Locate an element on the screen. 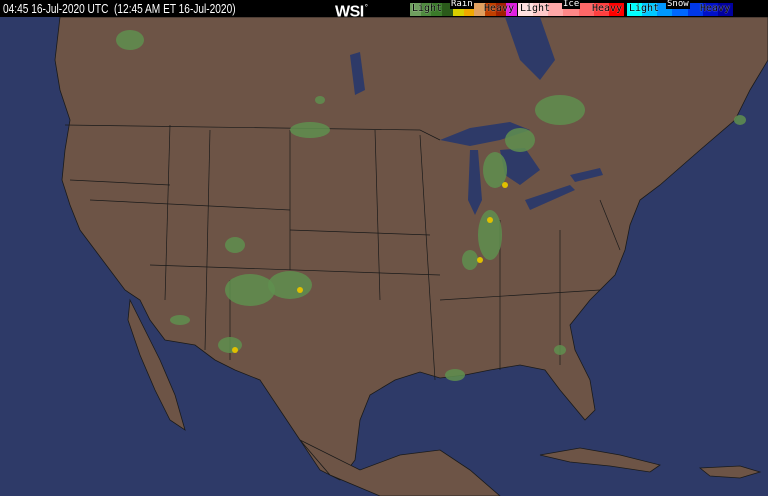  legend-rain-heavy: Heavy is located at coordinates (499, 8).